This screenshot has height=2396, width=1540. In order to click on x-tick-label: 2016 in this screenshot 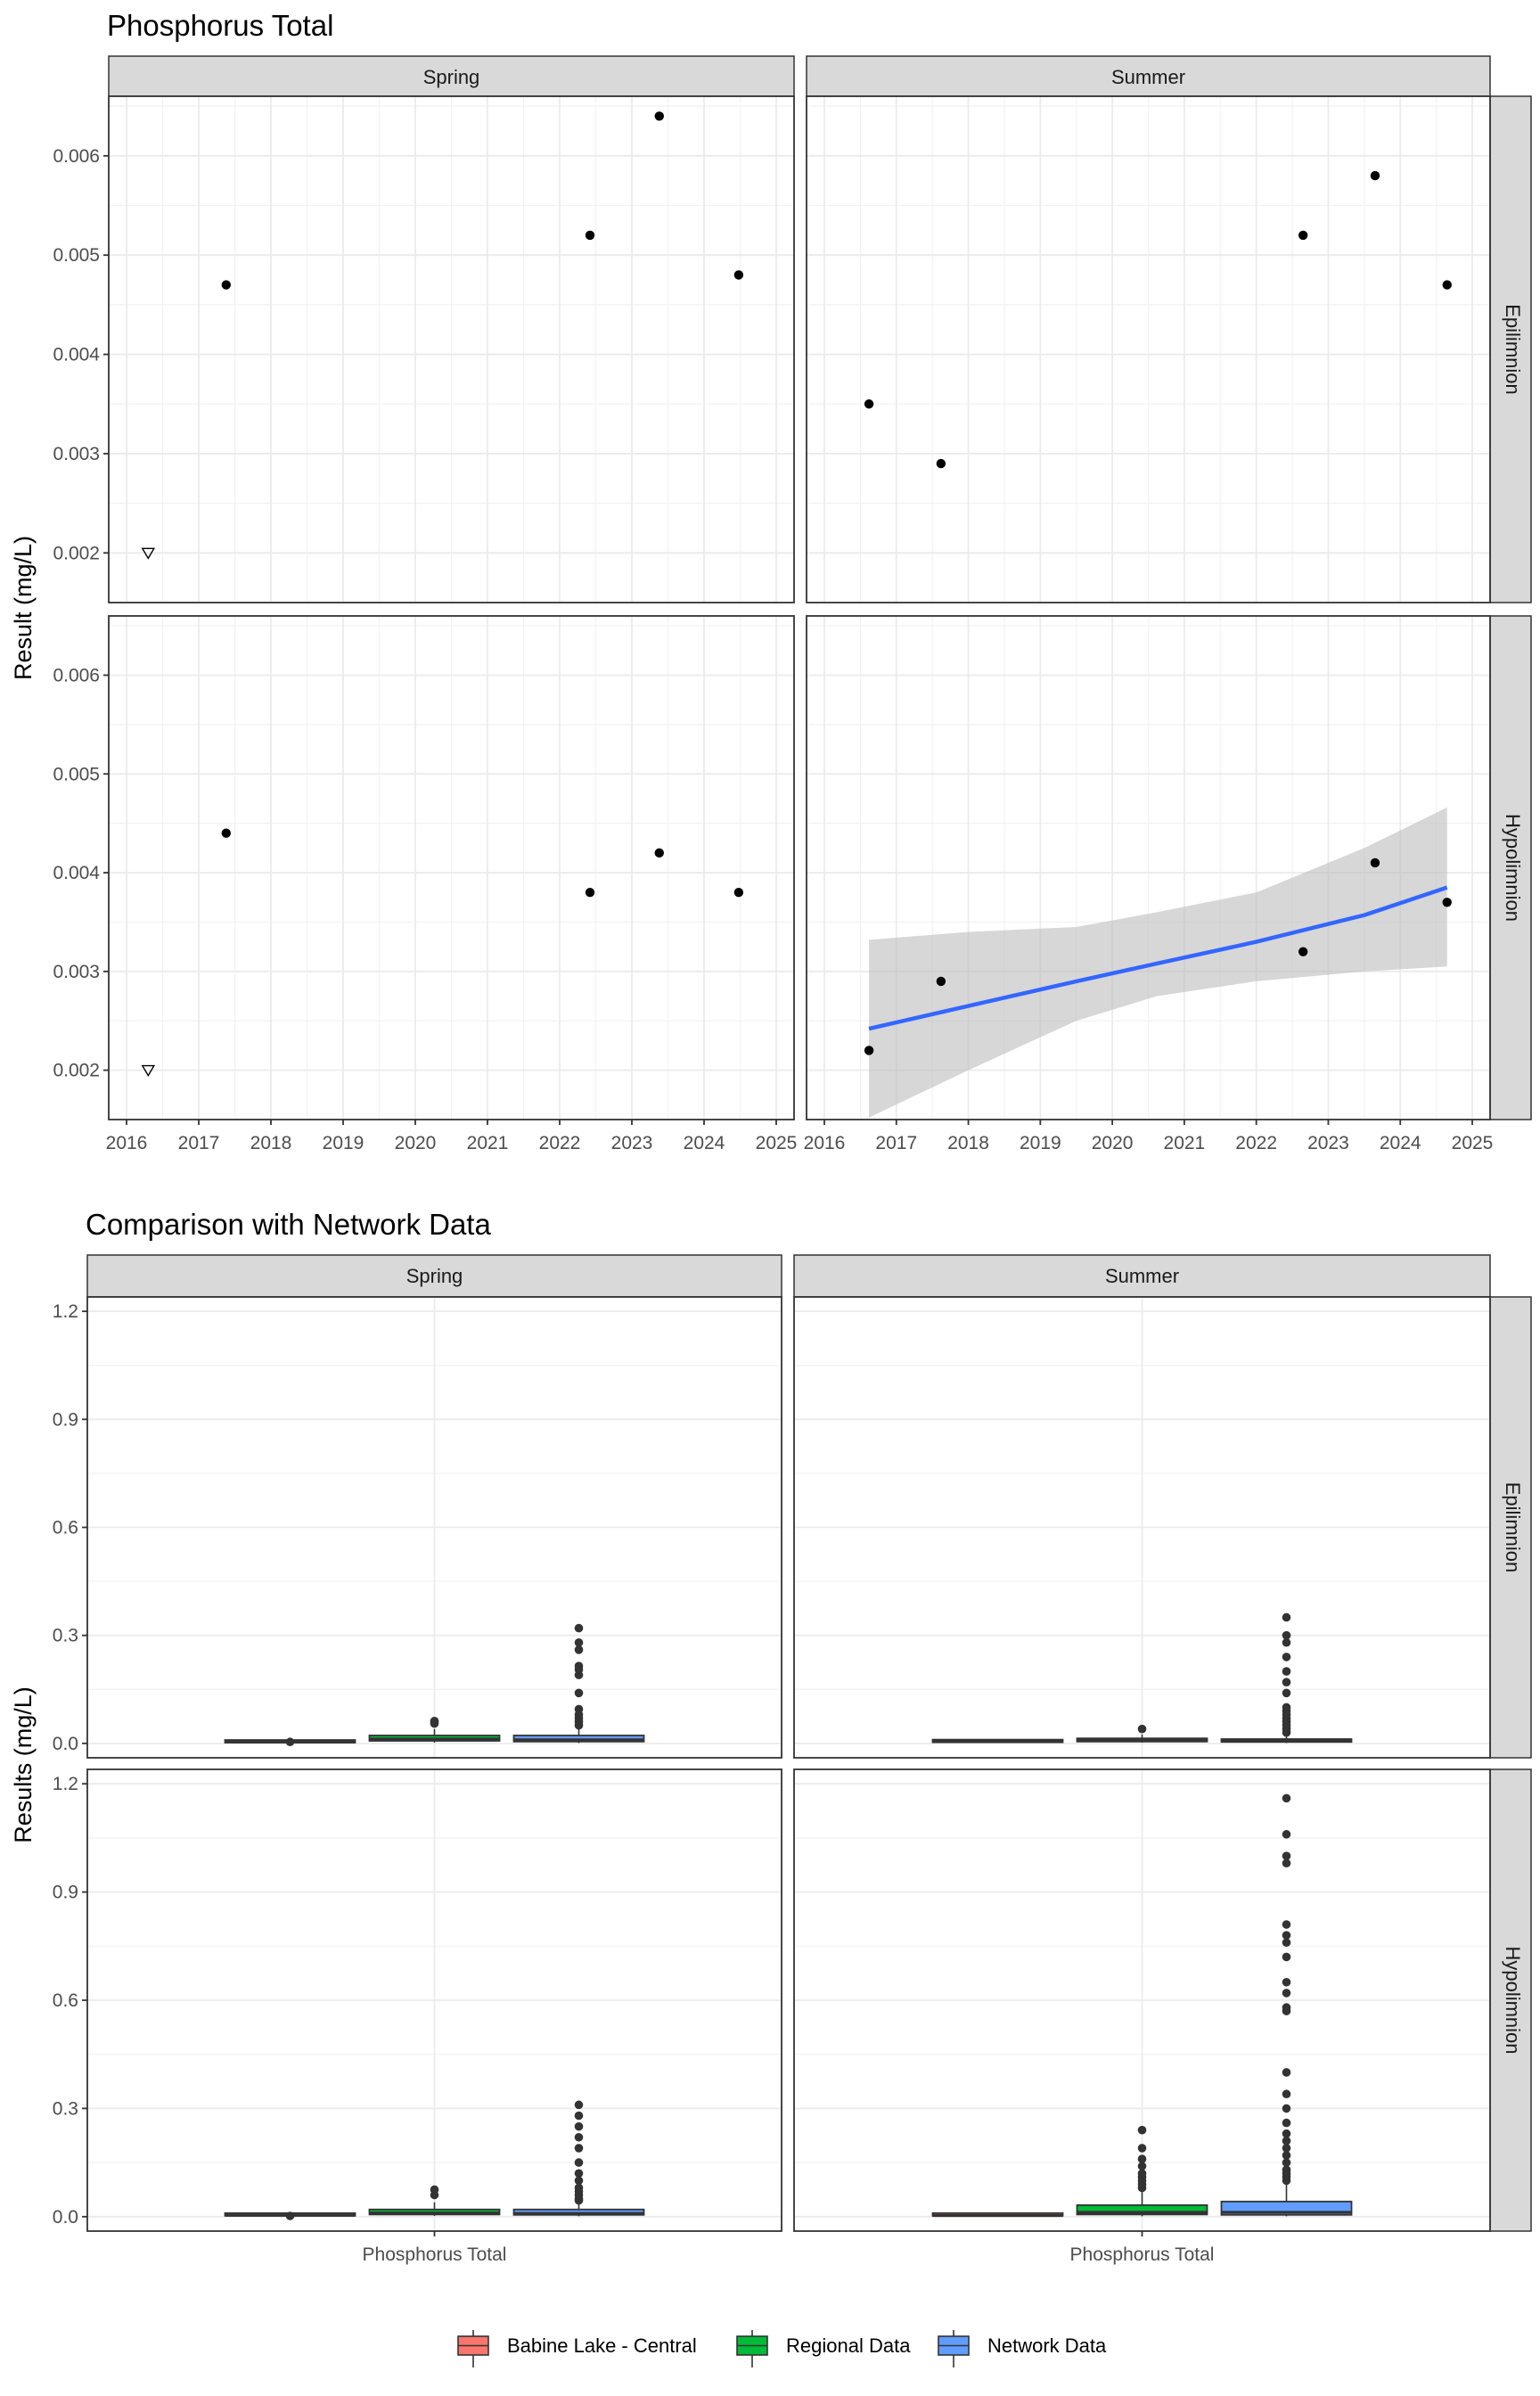, I will do `click(825, 1143)`.